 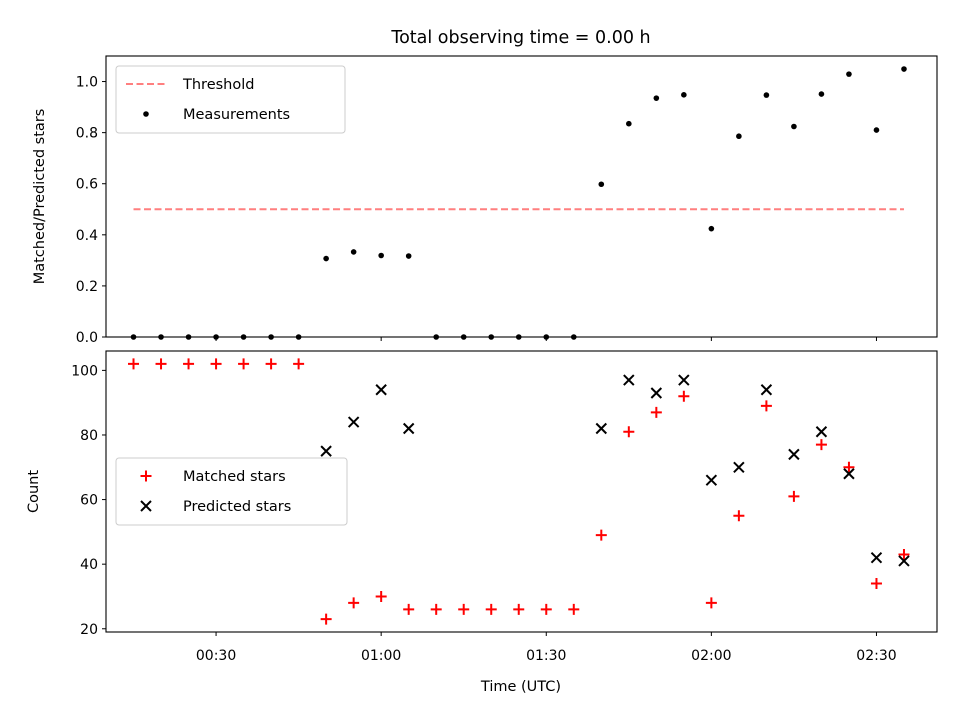 What do you see at coordinates (520, 687) in the screenshot?
I see `x-axis-label: Time (UTC)` at bounding box center [520, 687].